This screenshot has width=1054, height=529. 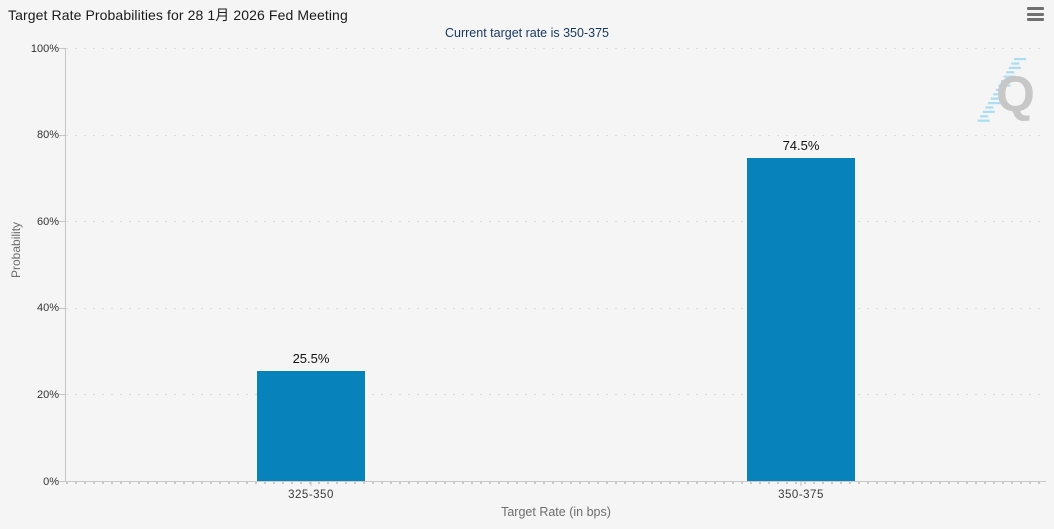 I want to click on chart-subtitle: Current target rate is 350-375, so click(x=527, y=33).